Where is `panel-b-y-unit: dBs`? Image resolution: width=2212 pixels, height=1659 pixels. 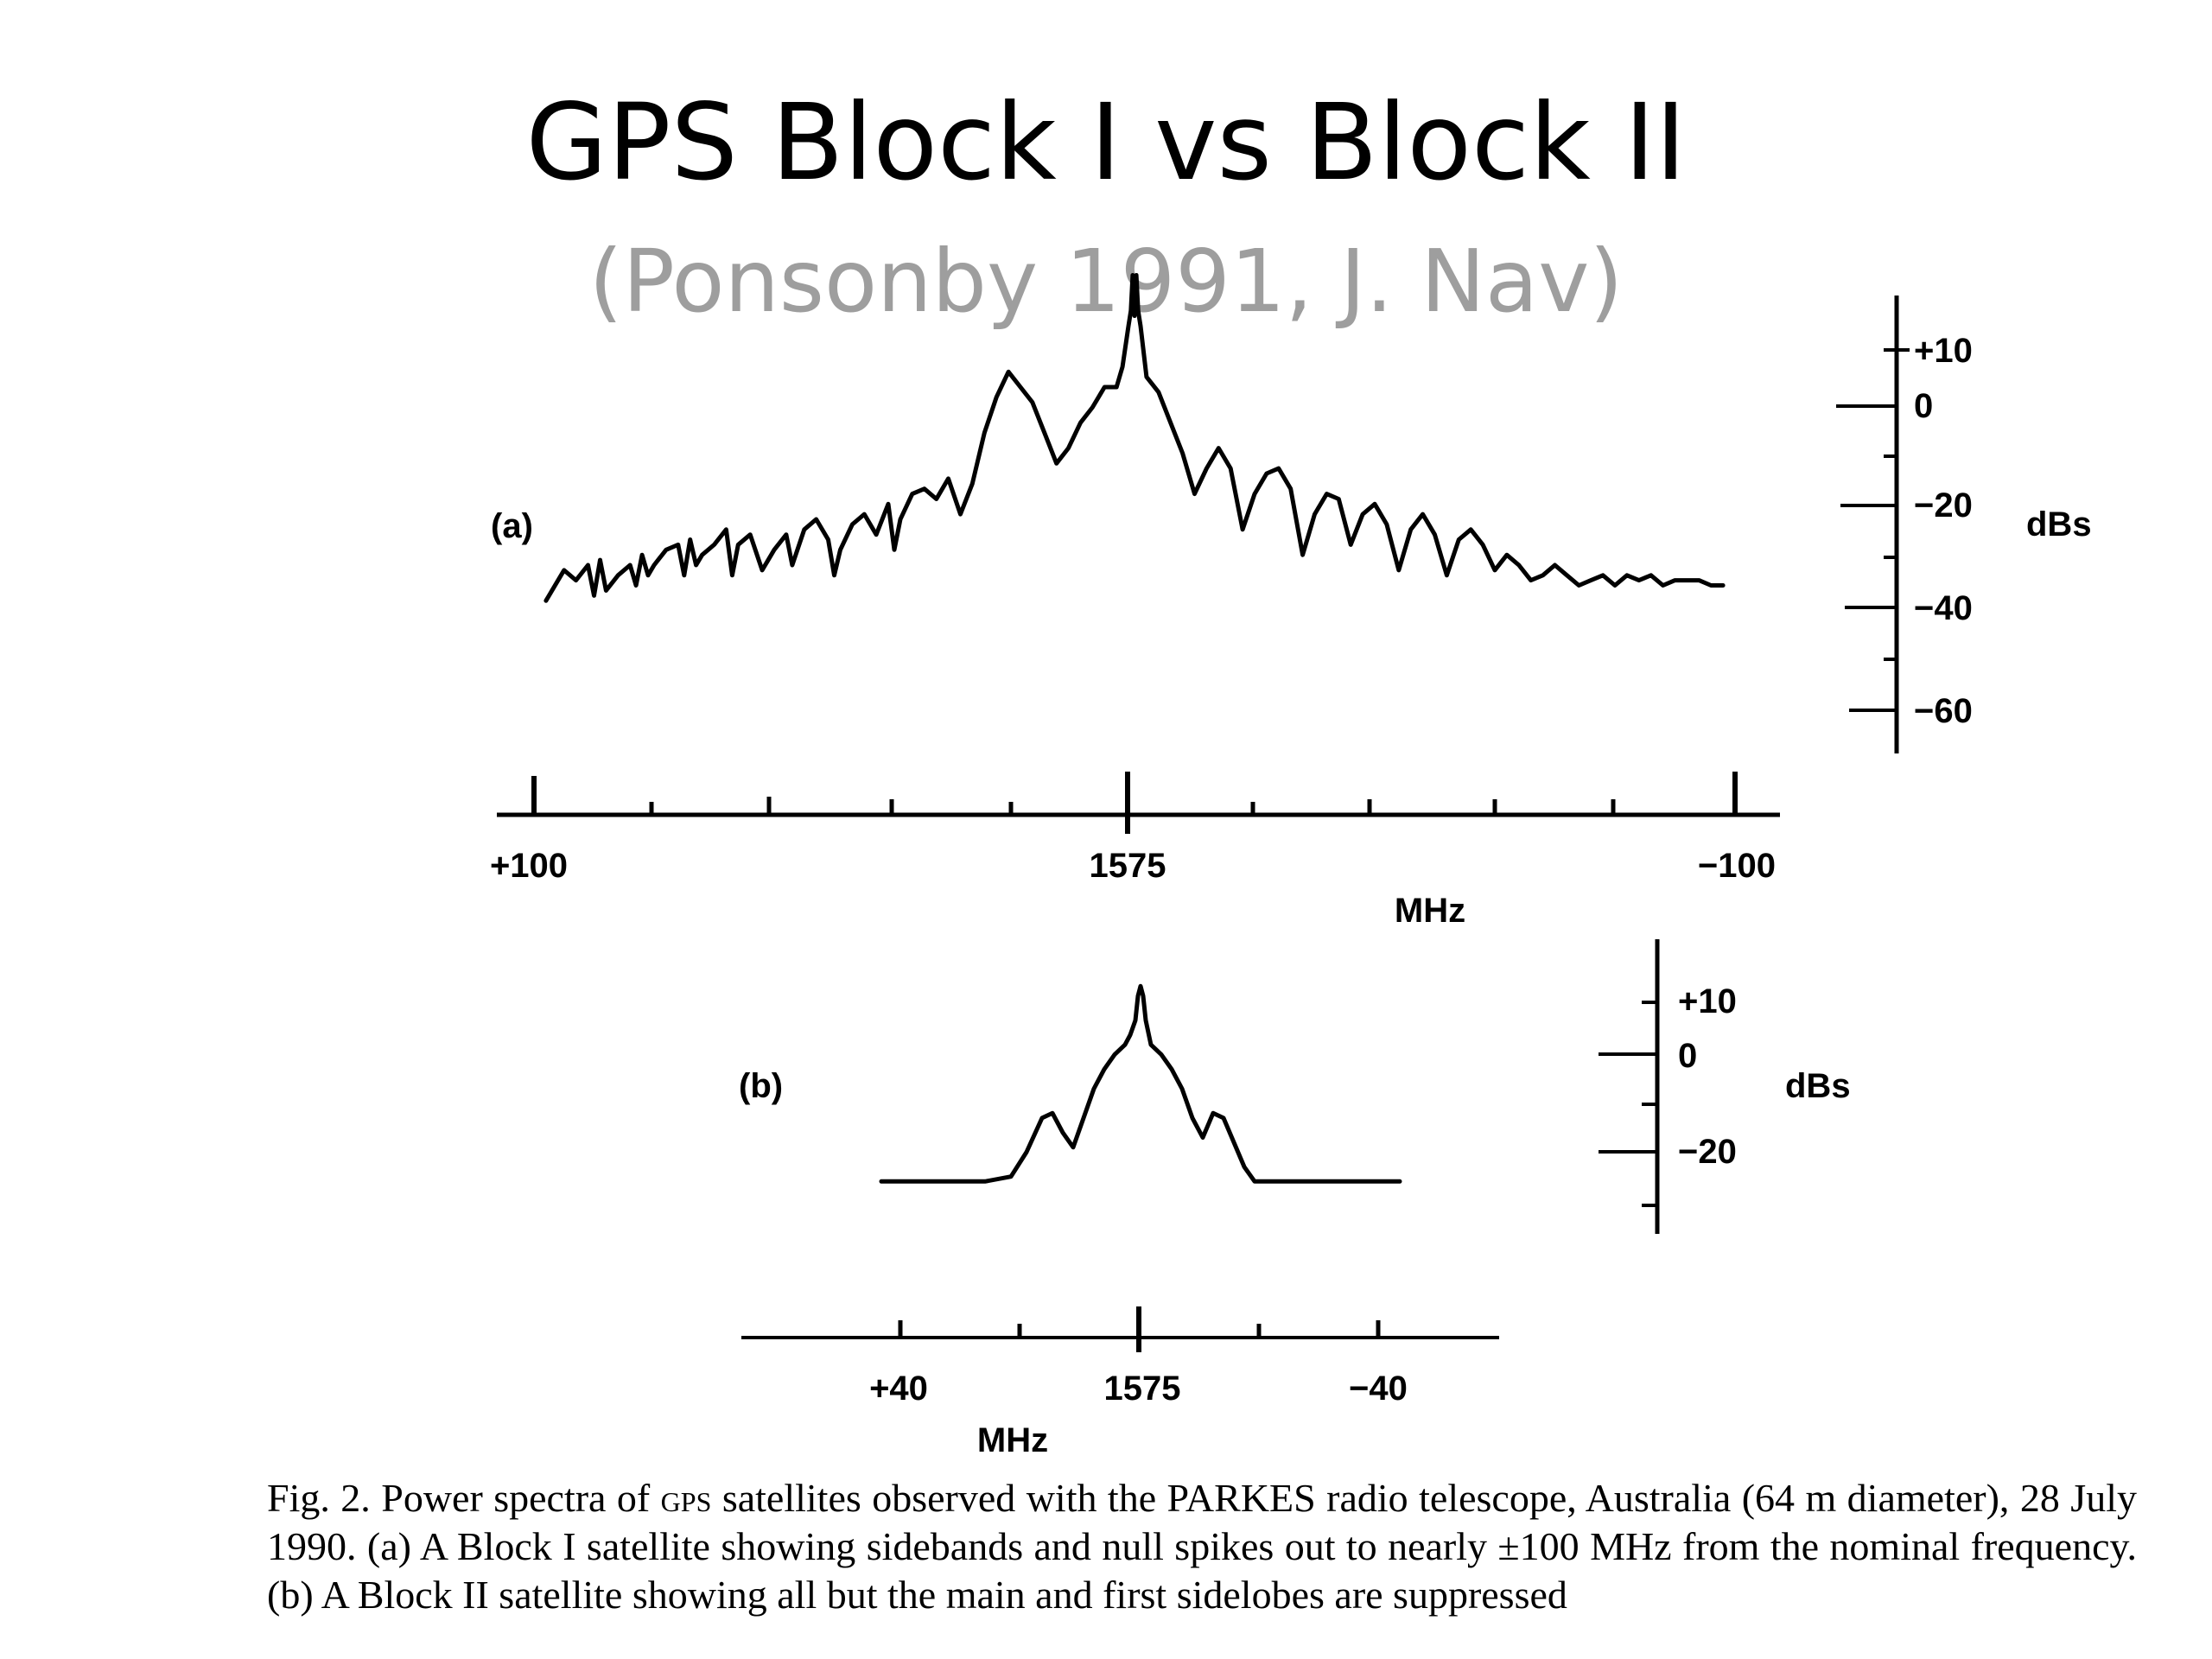
panel-b-y-unit: dBs is located at coordinates (1818, 1086).